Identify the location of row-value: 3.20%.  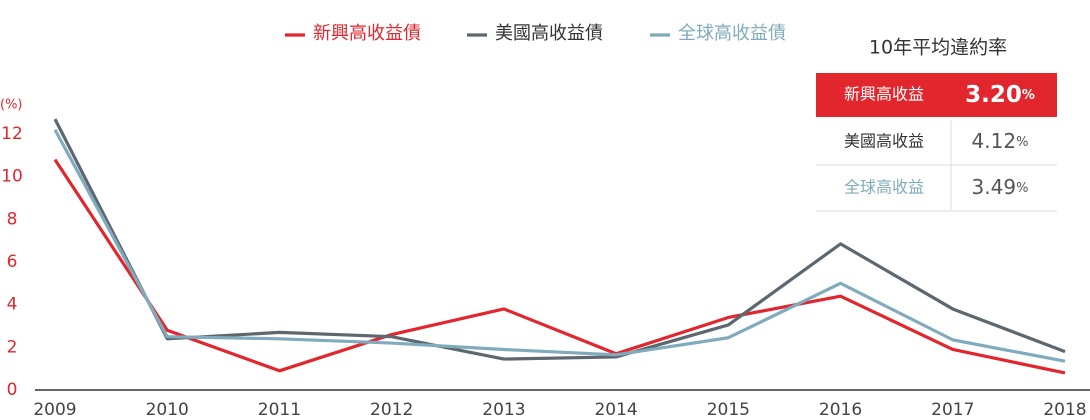
(1000, 95).